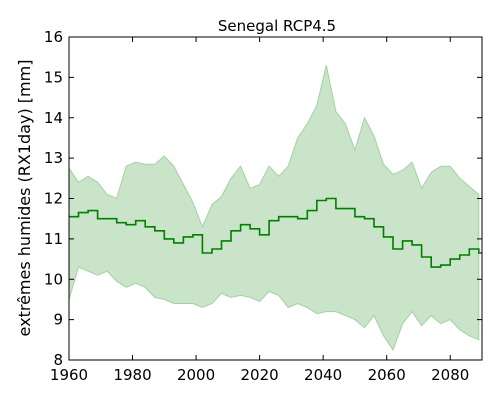 The height and width of the screenshot is (400, 500). What do you see at coordinates (450, 375) in the screenshot?
I see `x-tick-label: 2080` at bounding box center [450, 375].